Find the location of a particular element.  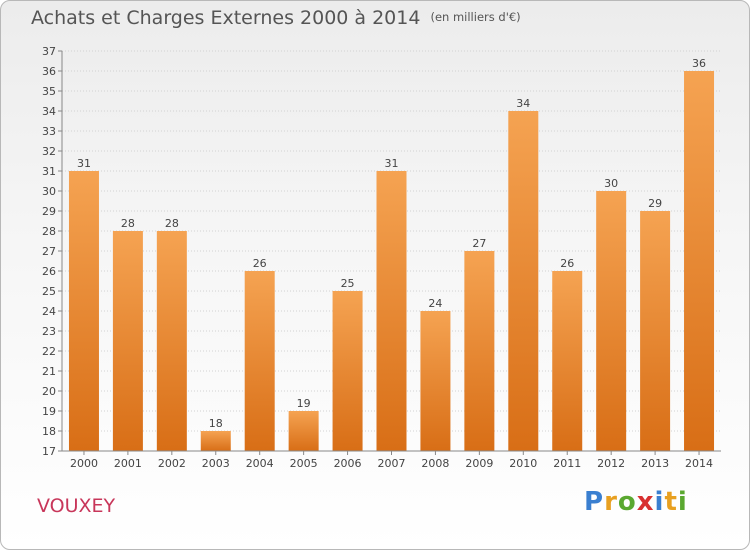

x-tick-label: 2000 is located at coordinates (84, 463).